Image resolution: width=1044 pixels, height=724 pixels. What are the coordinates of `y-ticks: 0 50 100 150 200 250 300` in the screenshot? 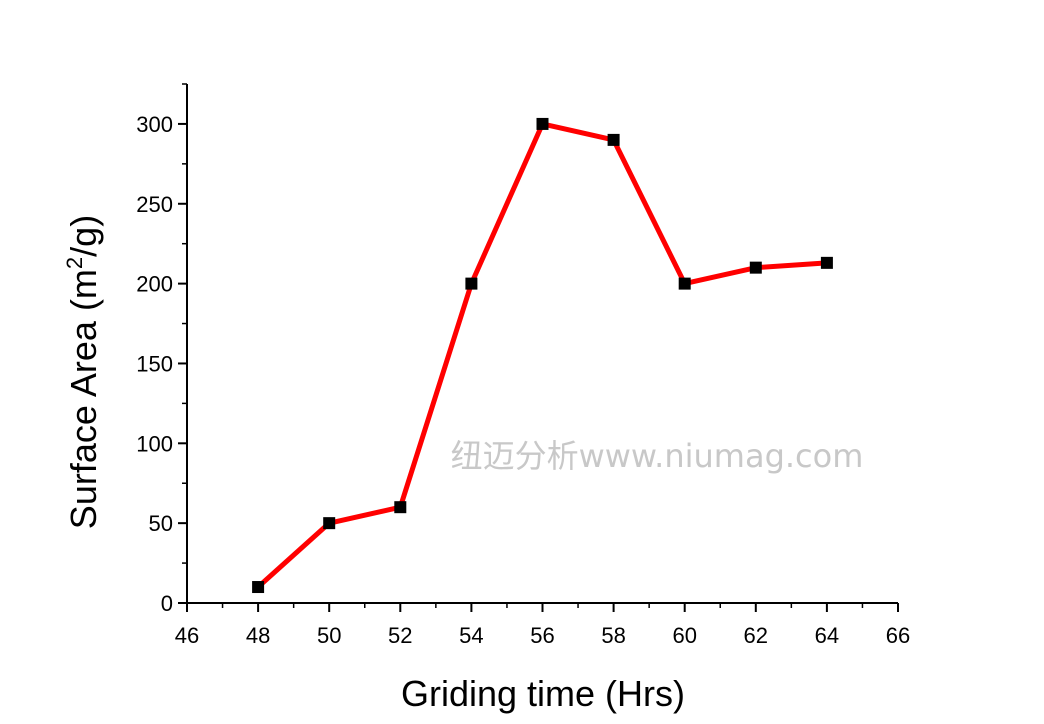 It's located at (161, 349).